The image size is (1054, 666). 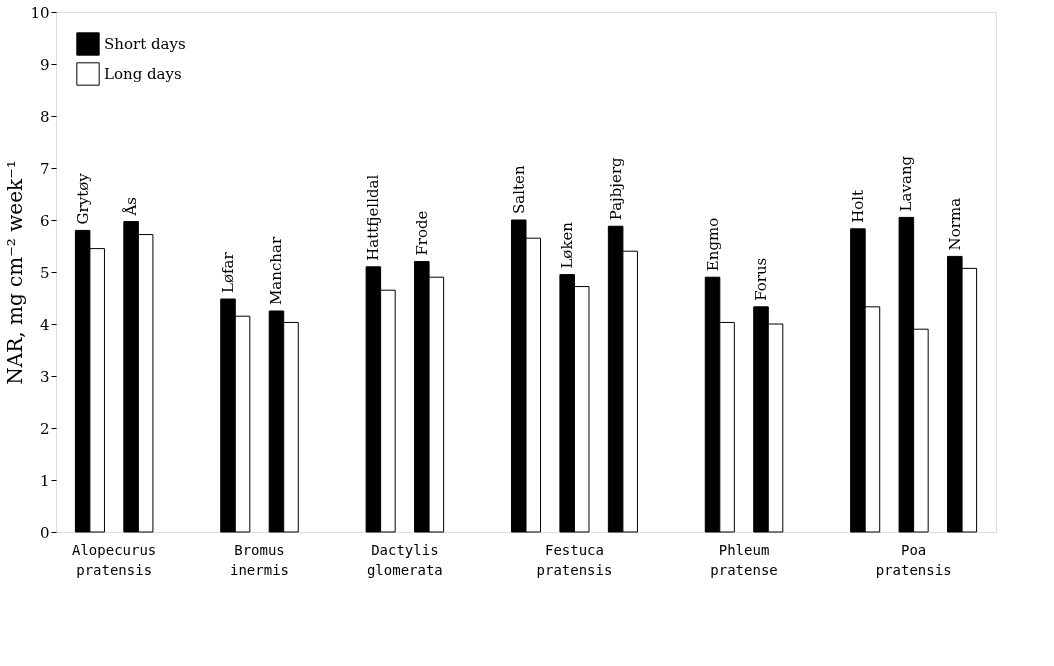 I want to click on legend-label: Short days, so click(x=145, y=44).